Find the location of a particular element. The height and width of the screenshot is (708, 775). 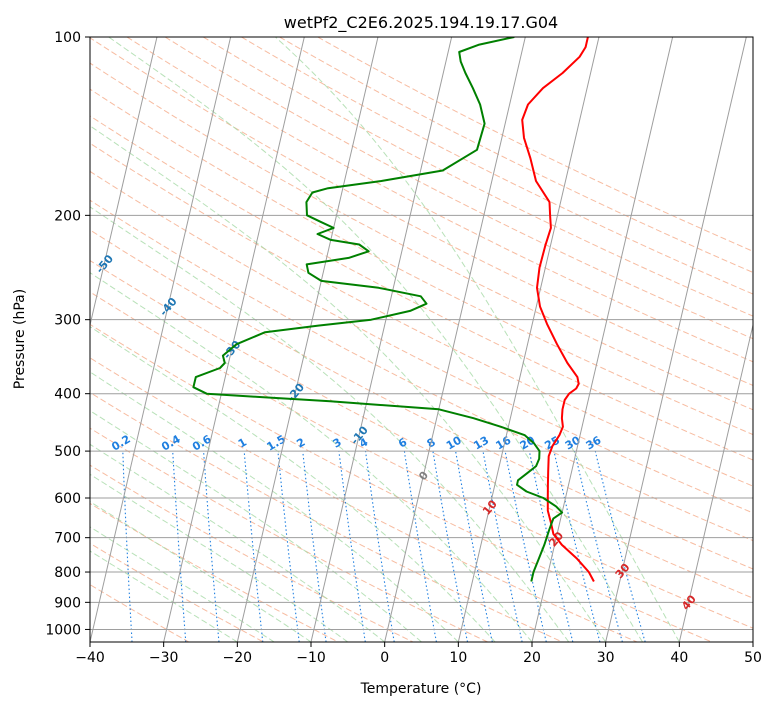

x-tick-label: −30 is located at coordinates (164, 658).